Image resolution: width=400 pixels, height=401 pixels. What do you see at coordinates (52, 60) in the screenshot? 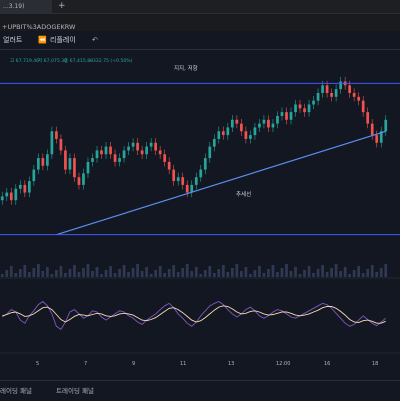
I see `ohlc-low: 저 67,075.30` at bounding box center [52, 60].